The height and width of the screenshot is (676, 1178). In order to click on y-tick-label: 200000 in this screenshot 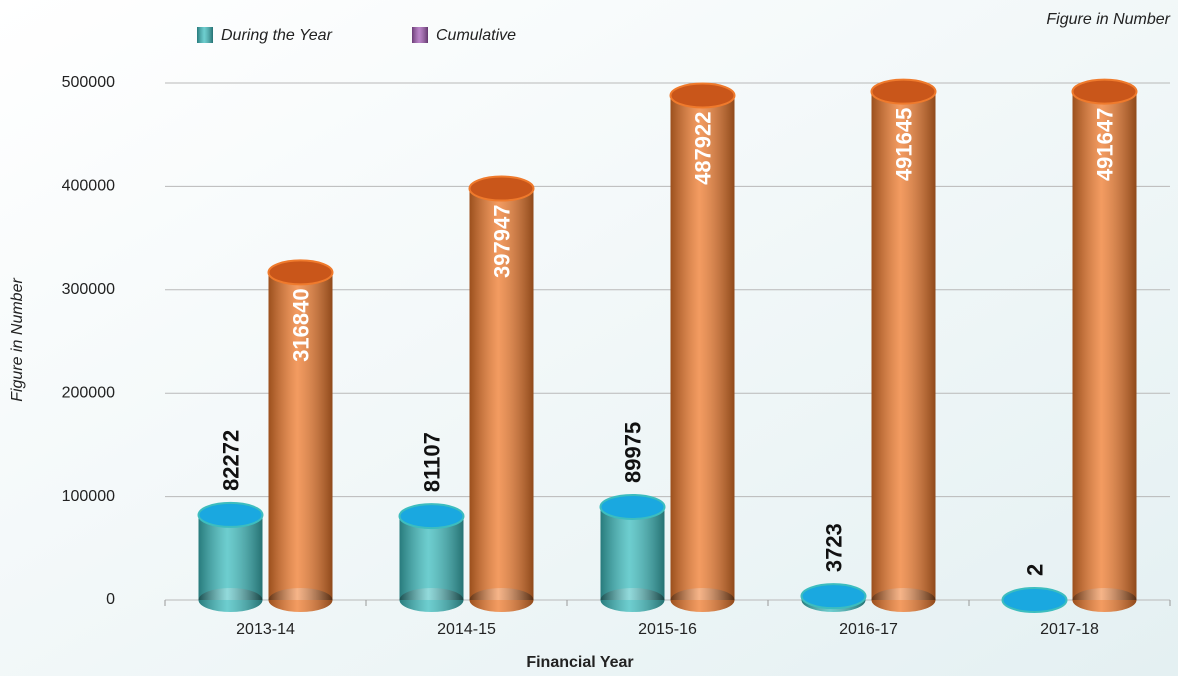, I will do `click(88, 392)`.